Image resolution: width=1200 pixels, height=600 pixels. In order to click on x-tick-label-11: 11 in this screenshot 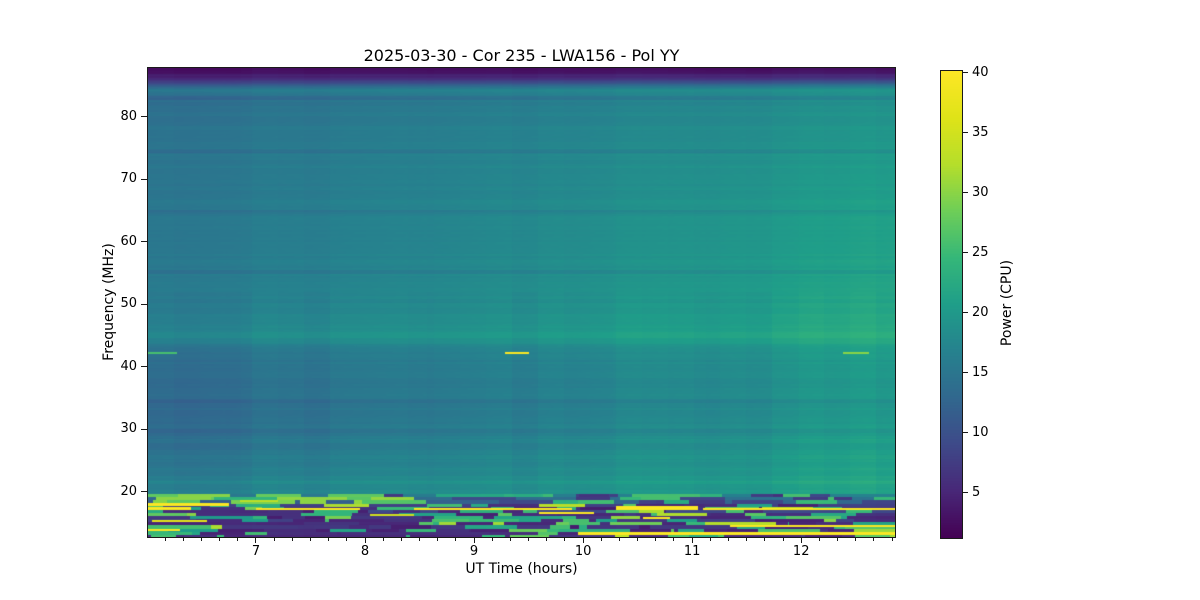, I will do `click(692, 551)`.